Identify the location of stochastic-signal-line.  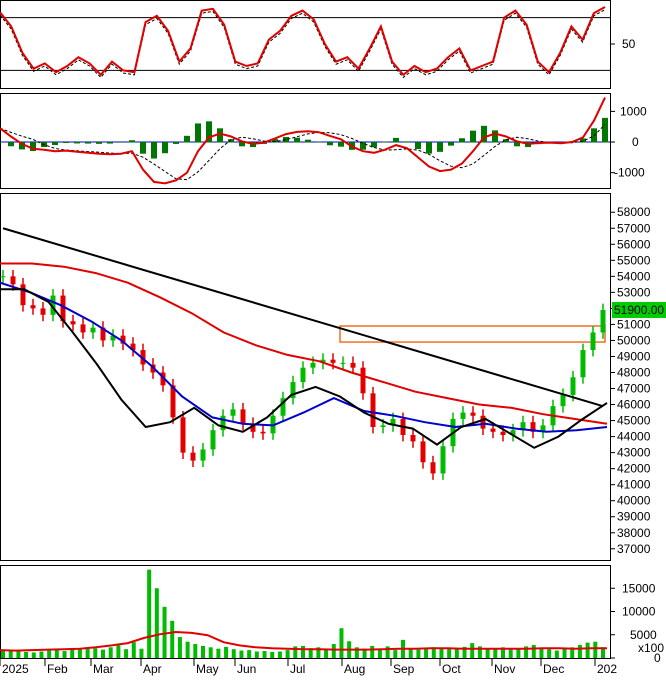
(303, 44).